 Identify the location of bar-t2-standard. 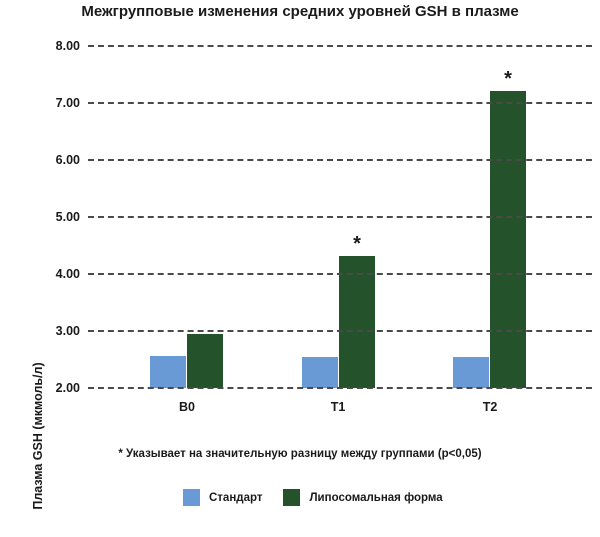
(471, 372).